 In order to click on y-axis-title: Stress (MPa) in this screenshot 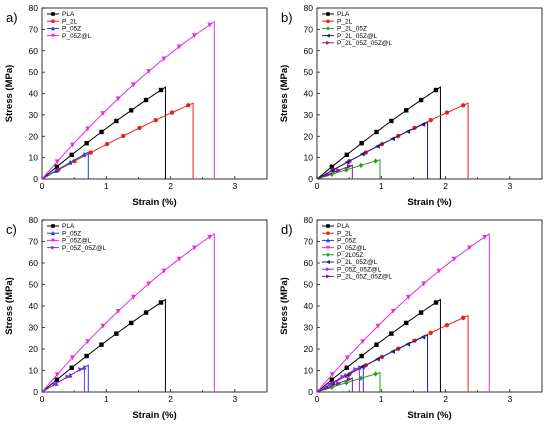, I will do `click(9, 306)`.